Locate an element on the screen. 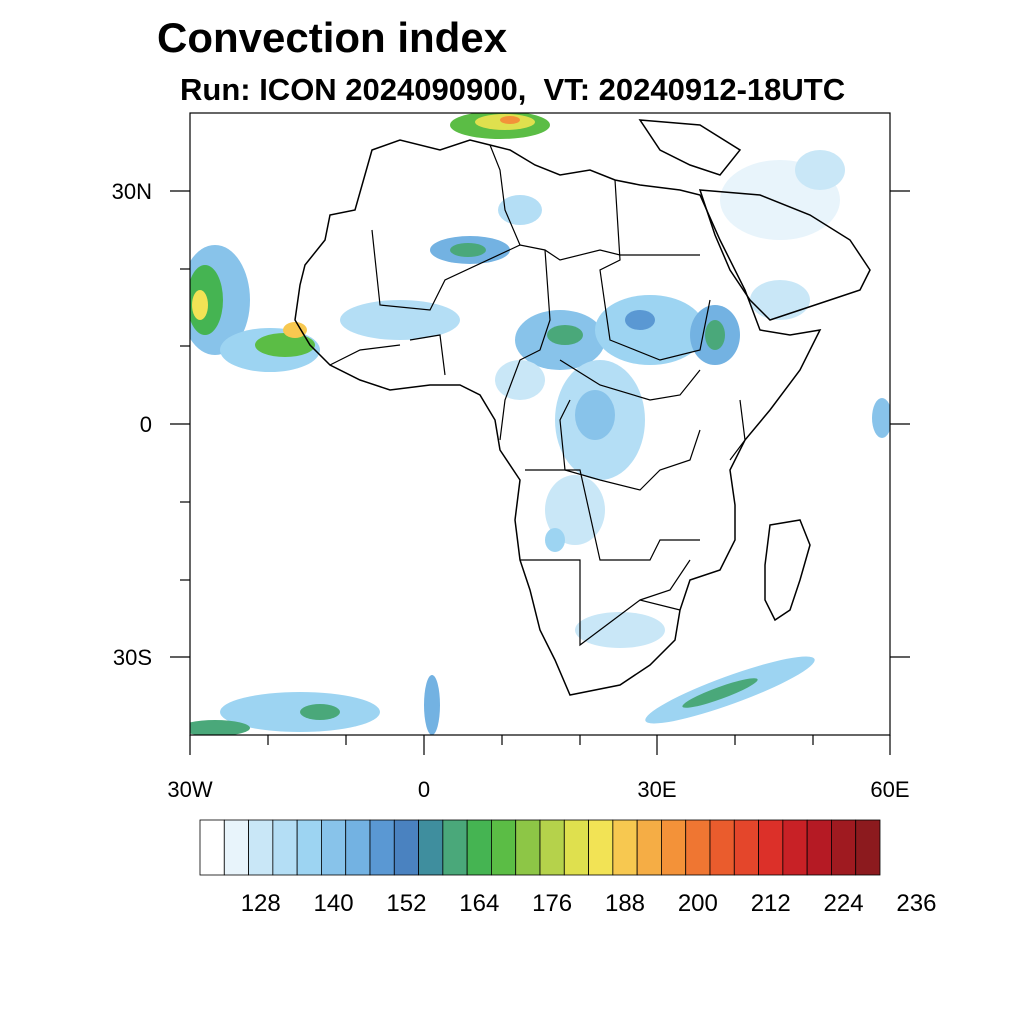 The width and height of the screenshot is (1024, 1024). colorbar-label: 200 is located at coordinates (698, 903).